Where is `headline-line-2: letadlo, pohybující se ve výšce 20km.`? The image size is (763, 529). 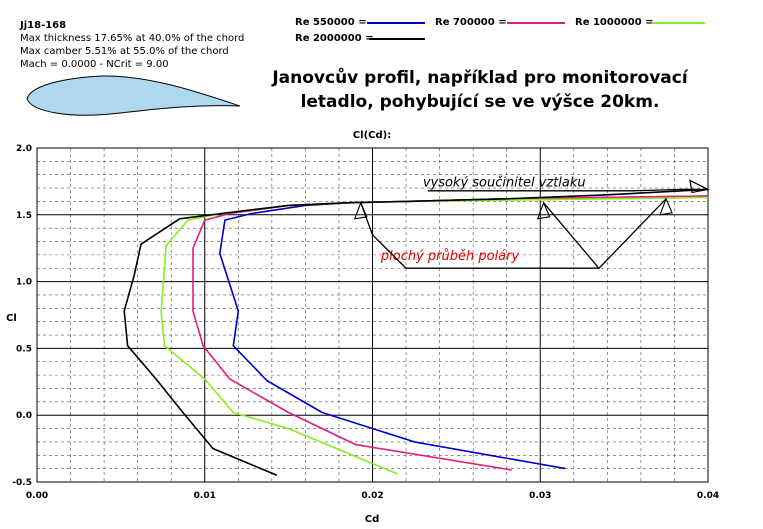 headline-line-2: letadlo, pohybující se ve výšce 20km. is located at coordinates (480, 102).